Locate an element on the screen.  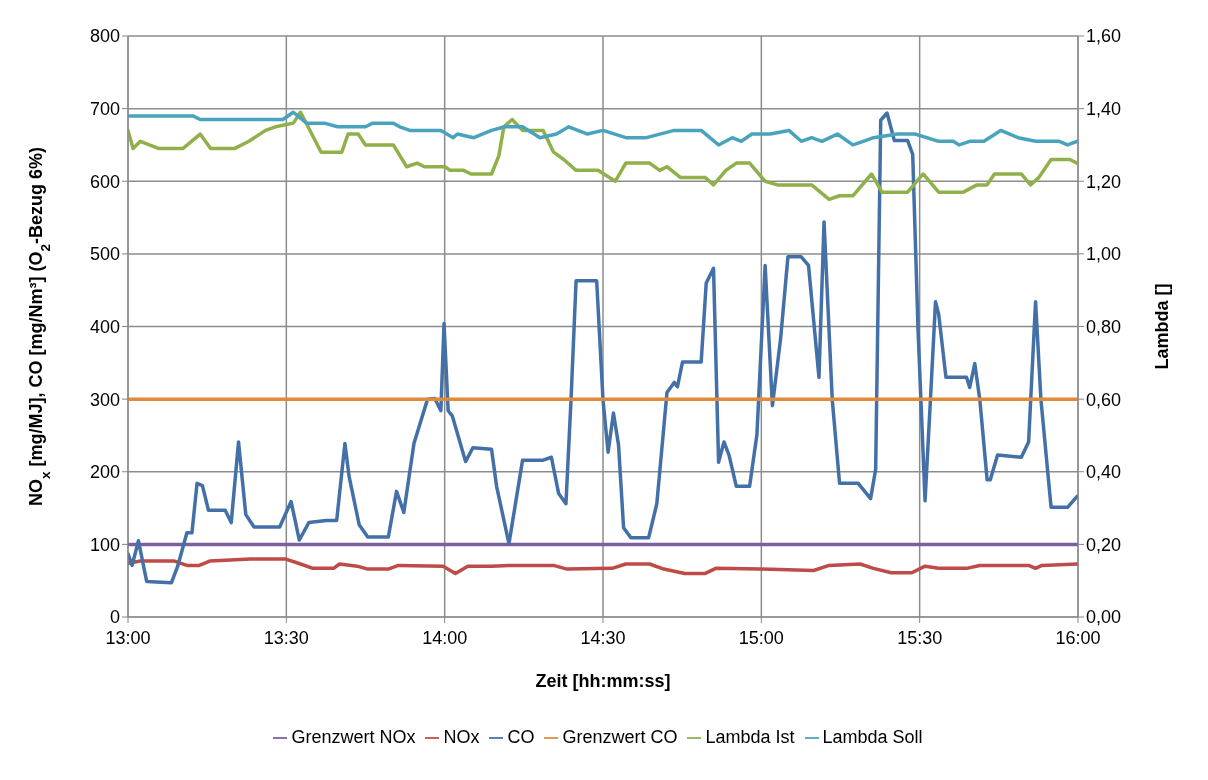
y2-tick-label: 0,80 is located at coordinates (1104, 326).